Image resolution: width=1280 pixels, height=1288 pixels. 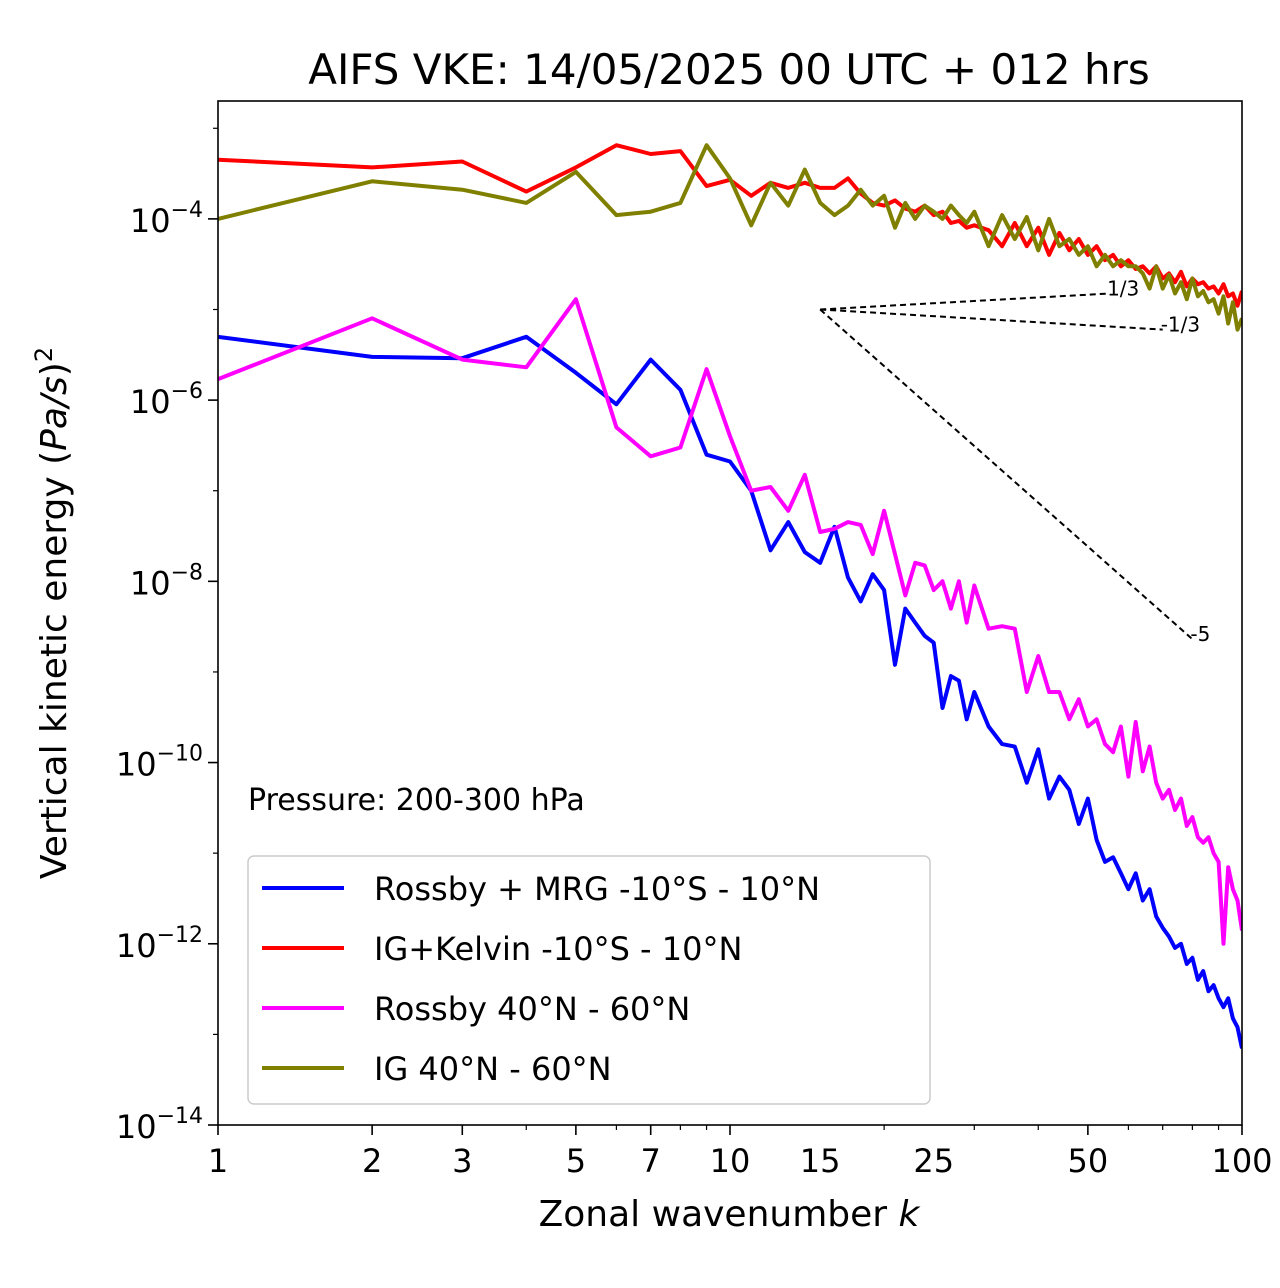 What do you see at coordinates (1180, 325) in the screenshot?
I see `reference-slope-label-2: -1/3` at bounding box center [1180, 325].